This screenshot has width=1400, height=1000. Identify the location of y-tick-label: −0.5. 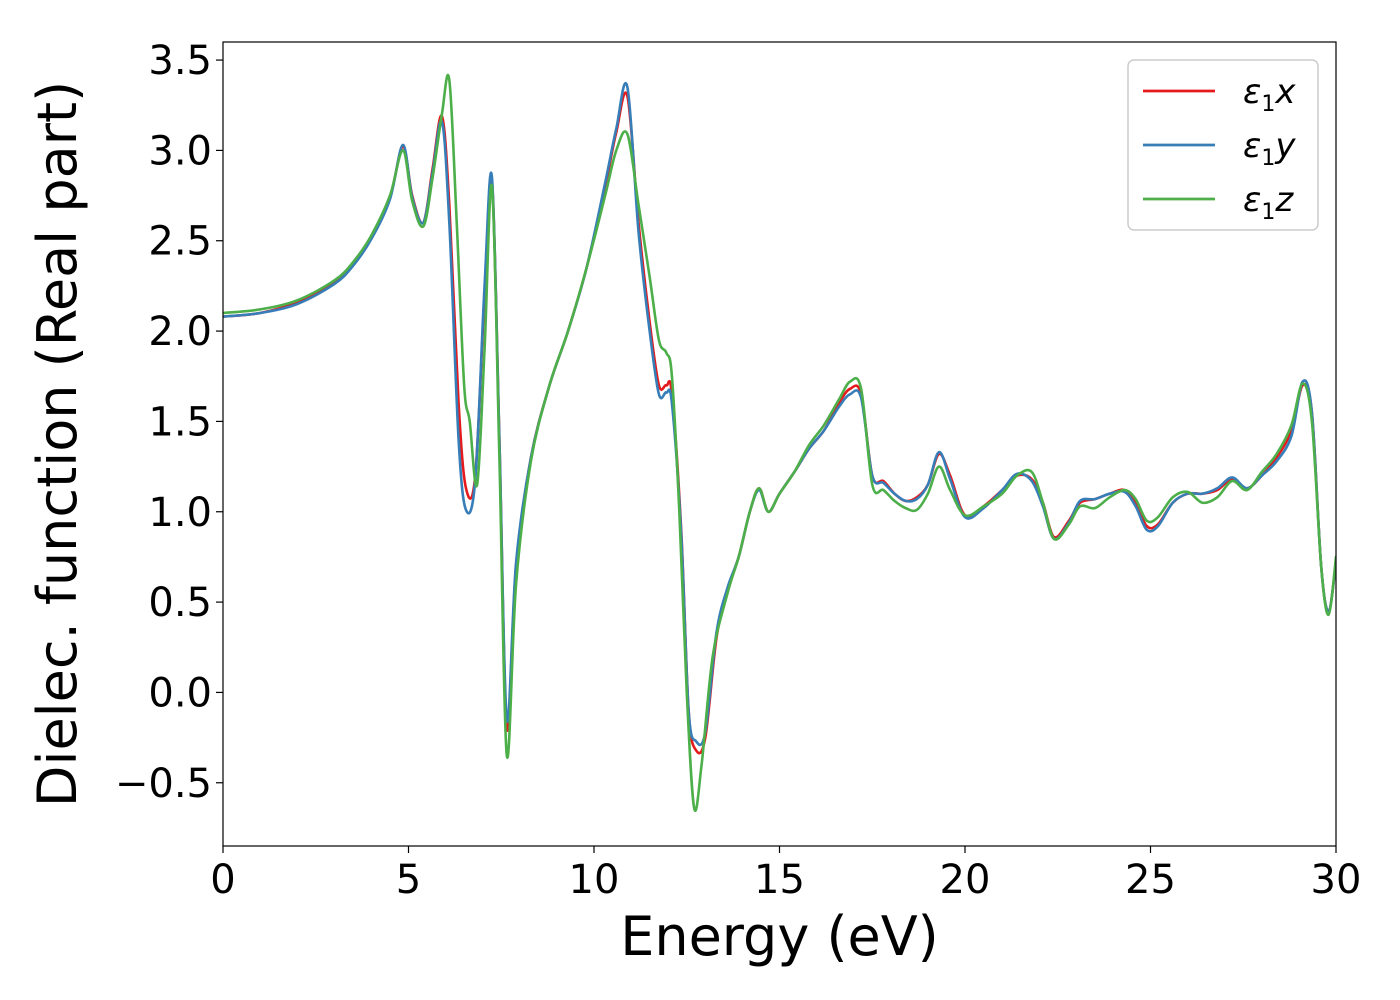
(163, 784).